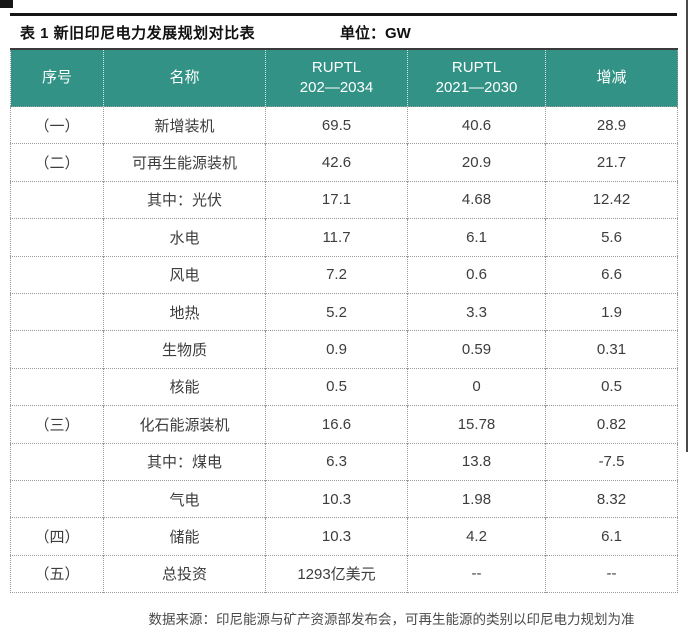 The height and width of the screenshot is (634, 693). Describe the element at coordinates (184, 498) in the screenshot. I see `cell-name: 气电` at that location.